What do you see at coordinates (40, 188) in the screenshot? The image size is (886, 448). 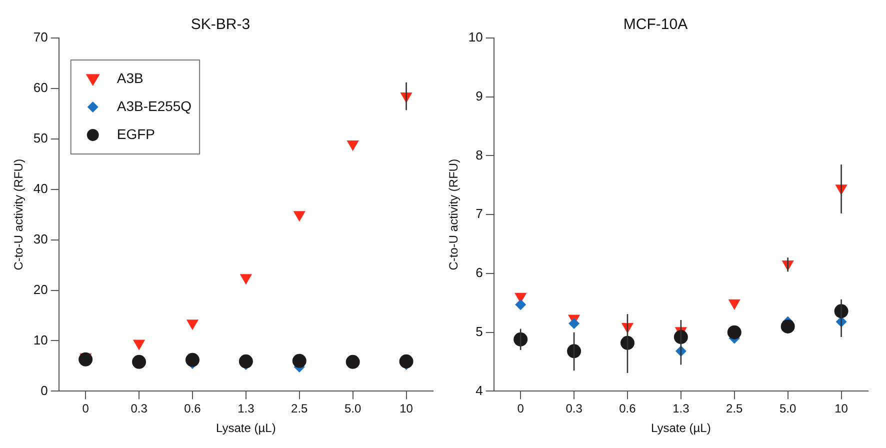 I see `y-tick-label: 40` at bounding box center [40, 188].